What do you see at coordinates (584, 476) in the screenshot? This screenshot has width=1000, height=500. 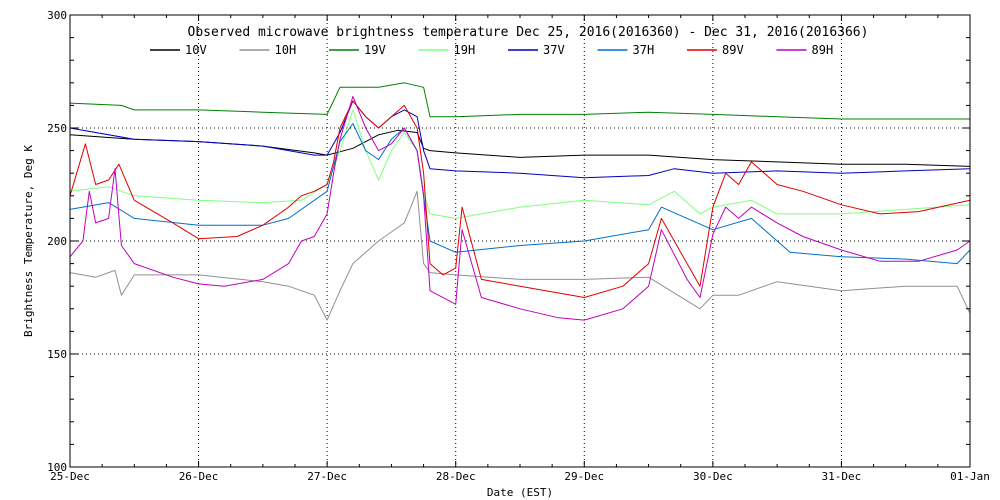 I see `x-tick-label: 29-Dec` at bounding box center [584, 476].